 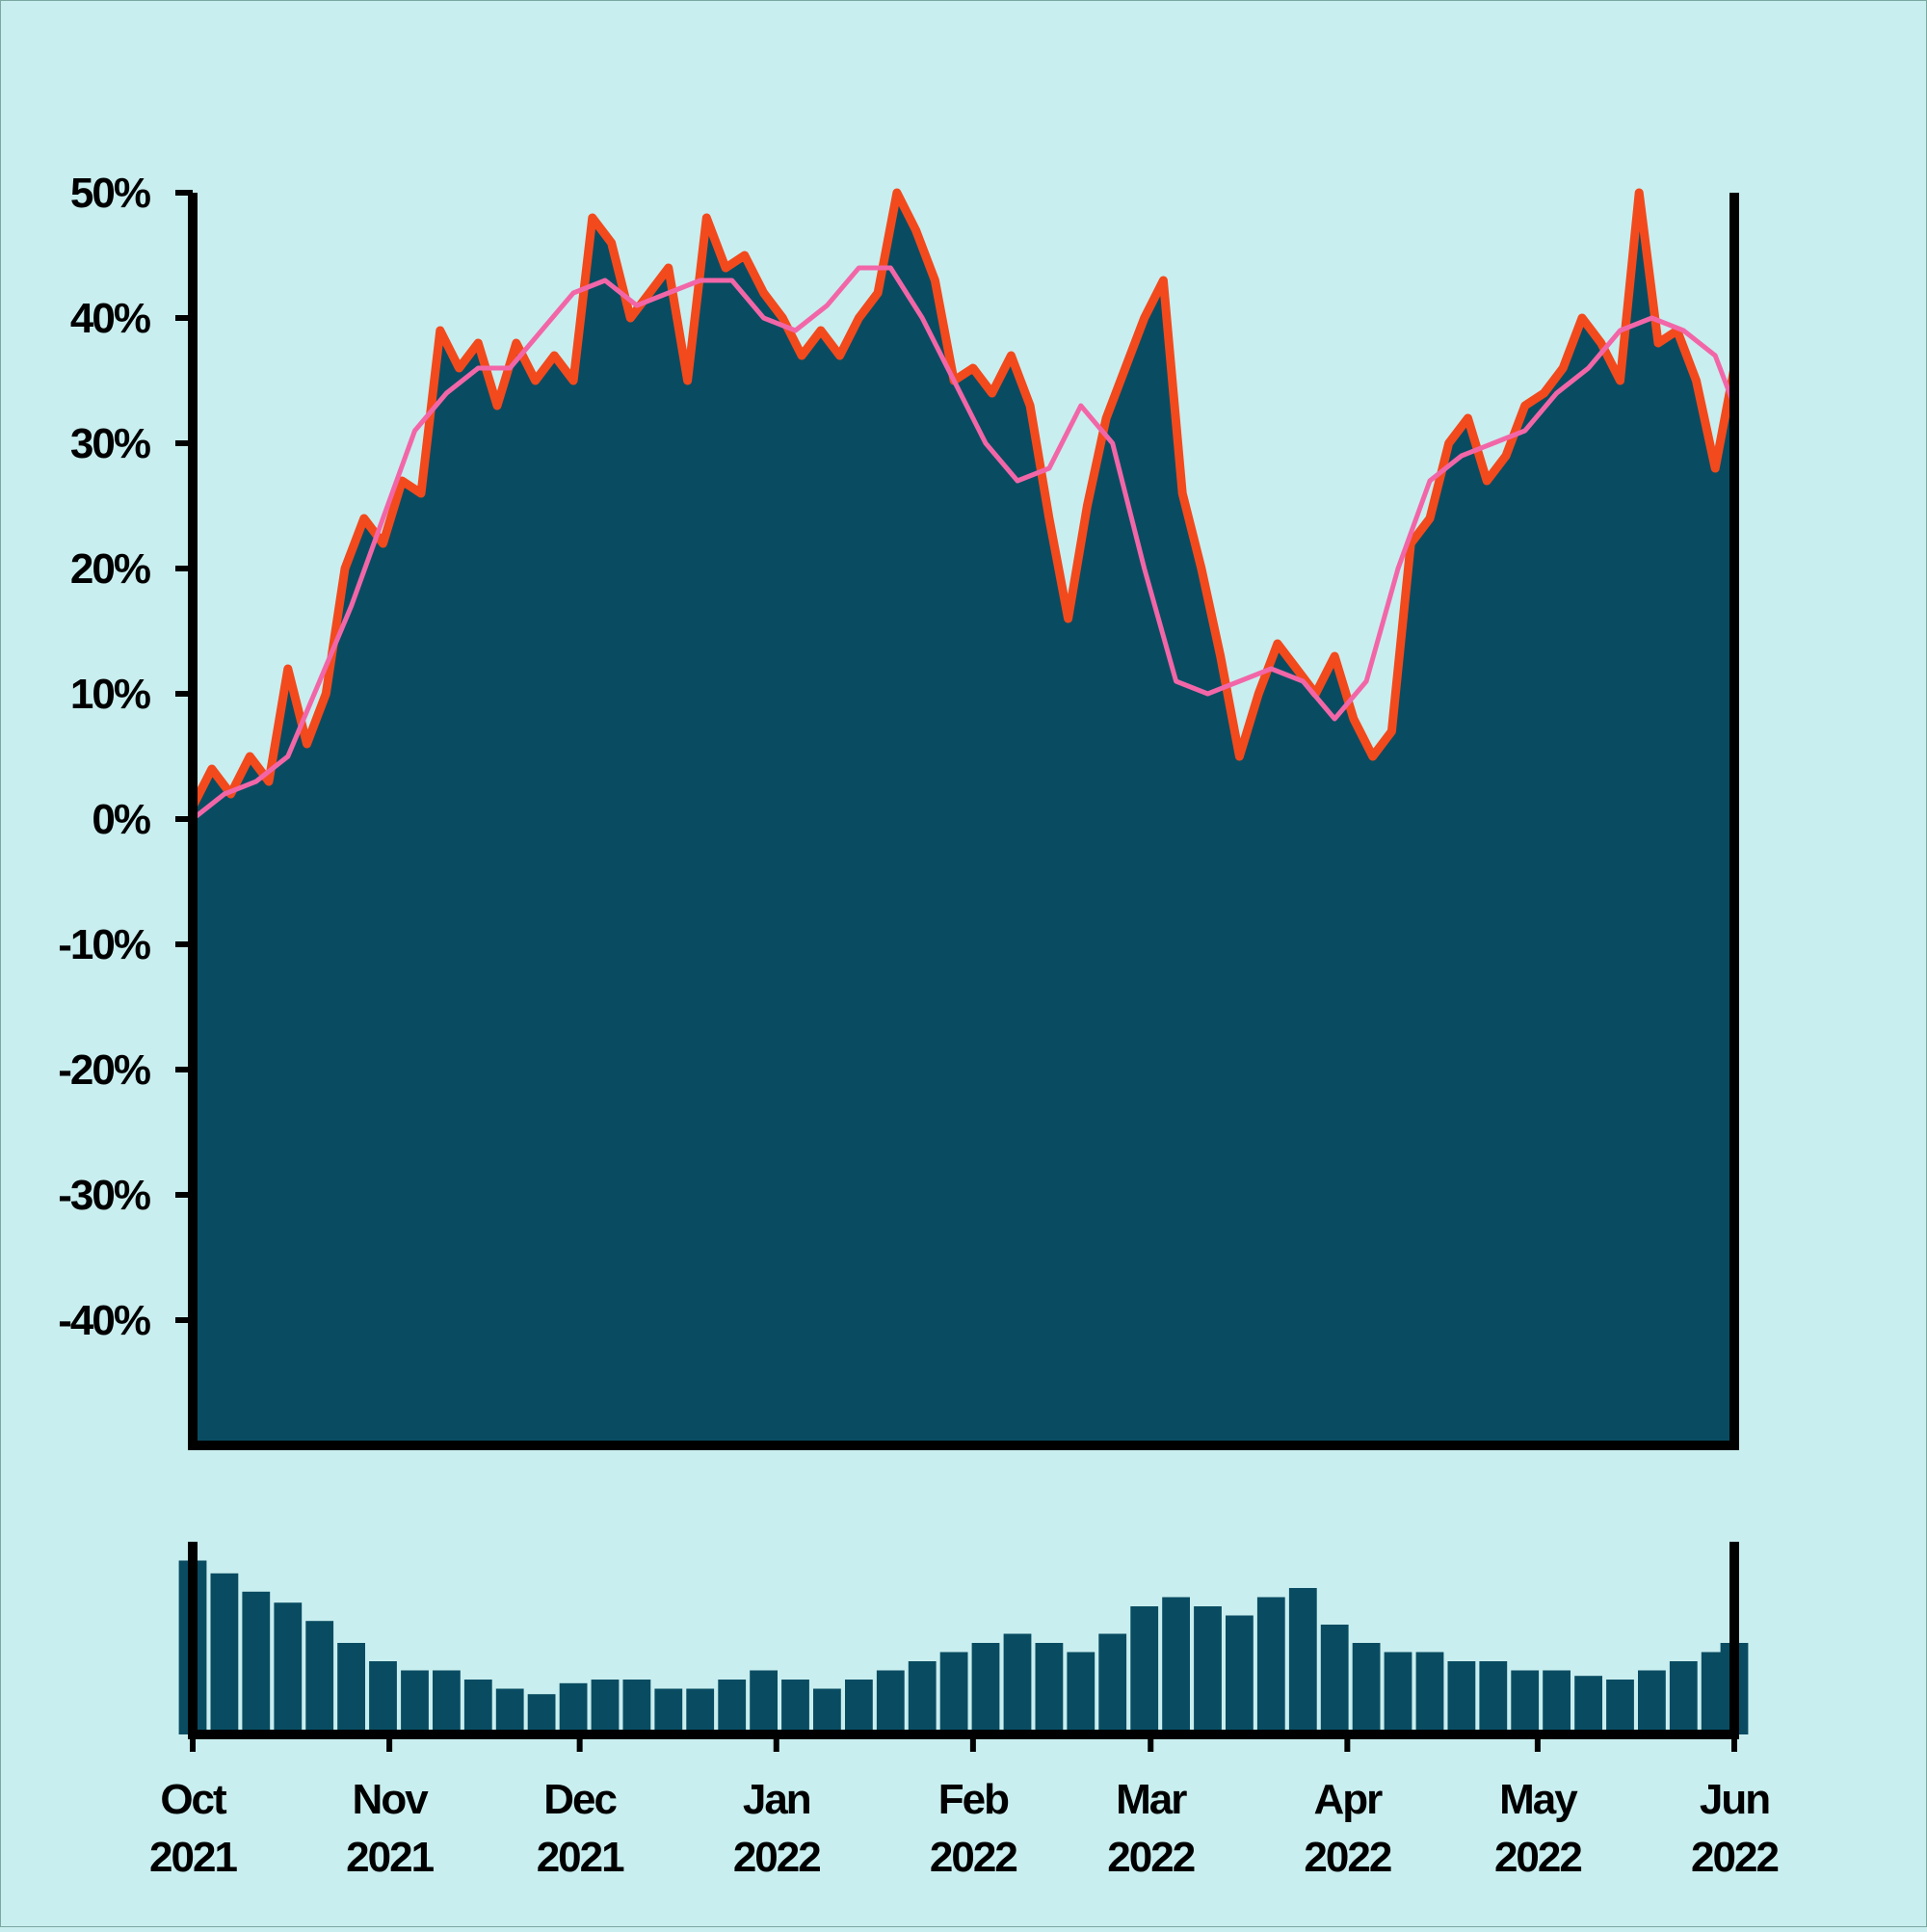 What do you see at coordinates (1152, 1799) in the screenshot?
I see `x-tick-label-month: Mar` at bounding box center [1152, 1799].